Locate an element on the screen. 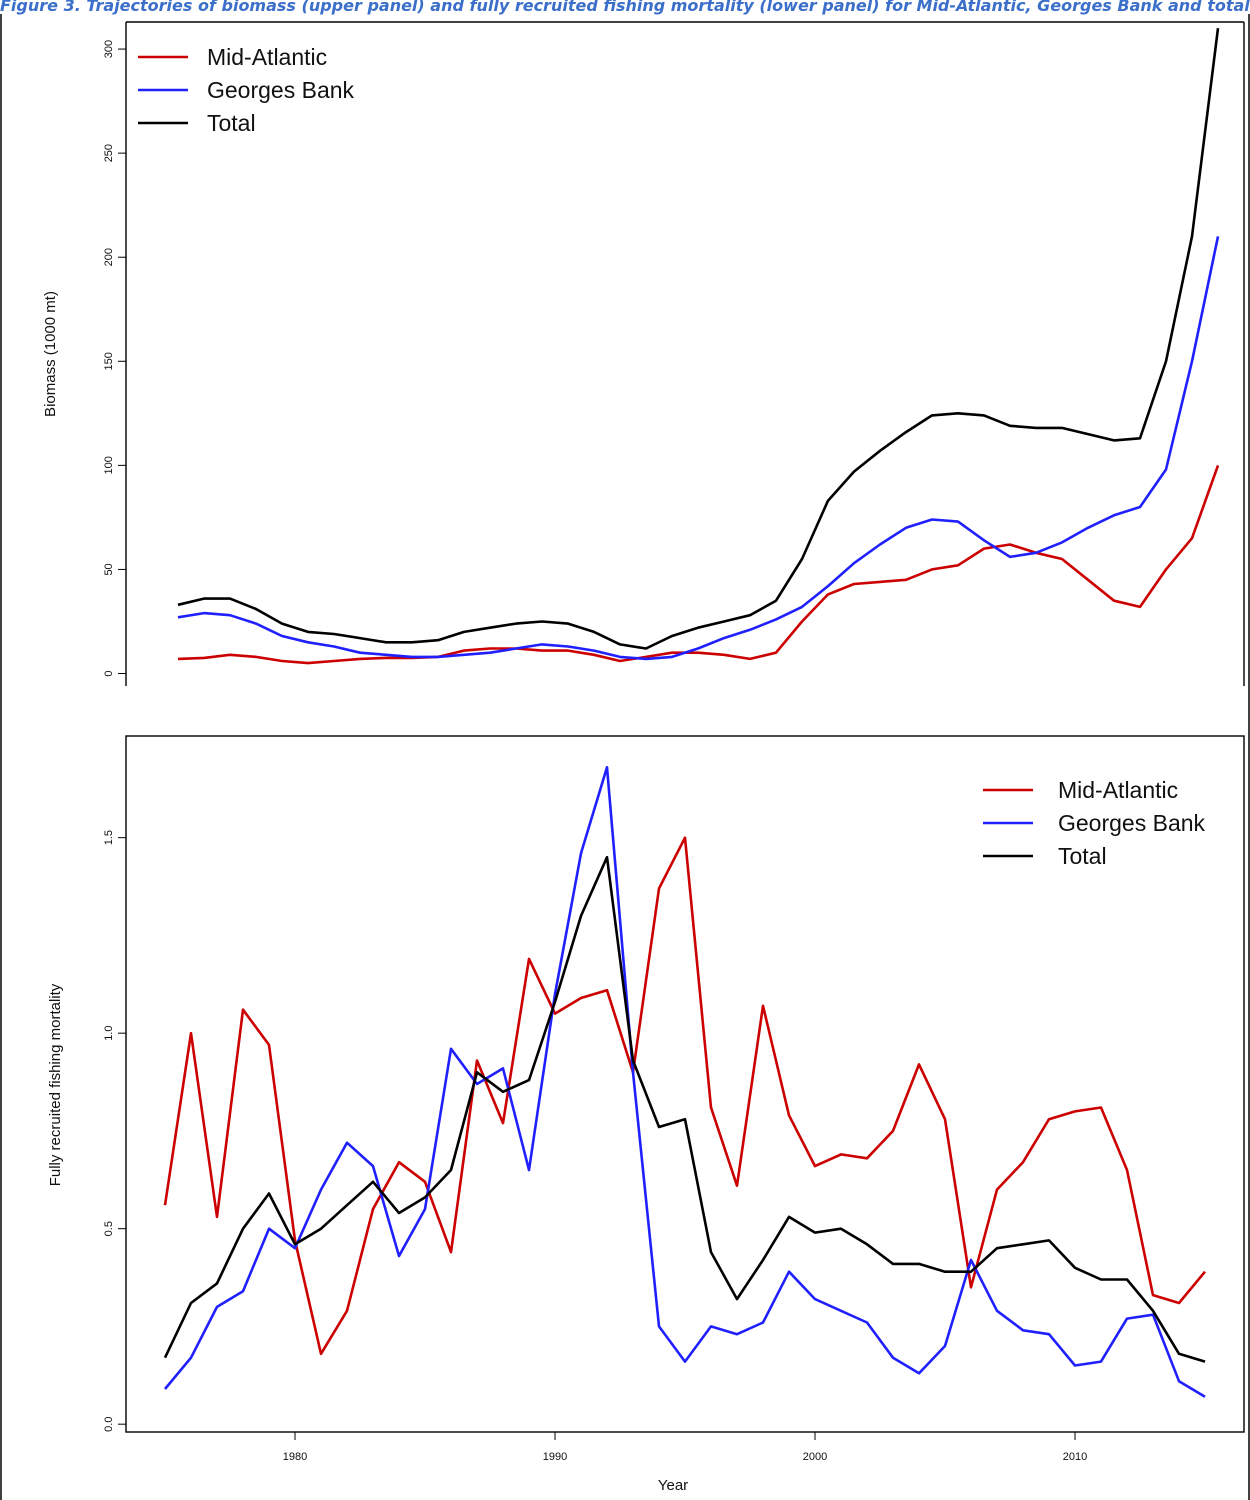 The height and width of the screenshot is (1500, 1250). mortality-y-axis: 0.0 0.5 1.0 1.5 is located at coordinates (114, 1131).